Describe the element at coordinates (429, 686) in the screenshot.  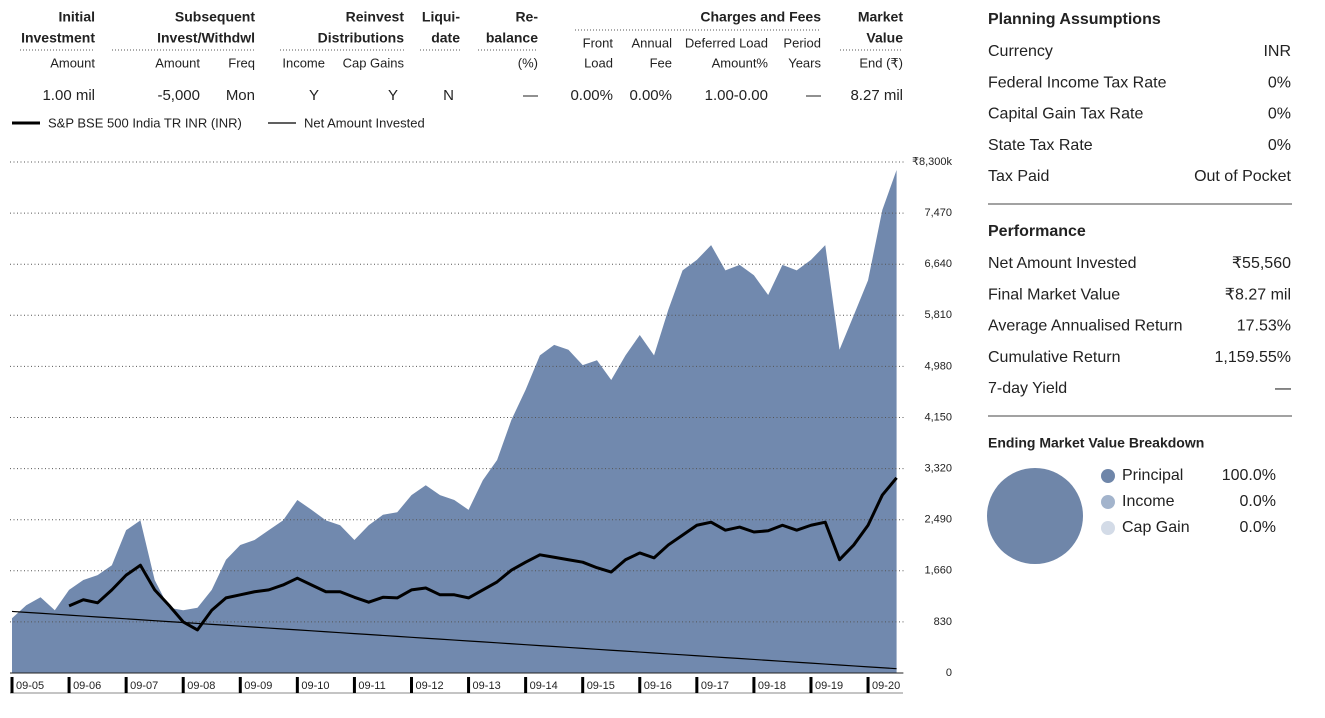
I see `x-tick-label: 09-12` at that location.